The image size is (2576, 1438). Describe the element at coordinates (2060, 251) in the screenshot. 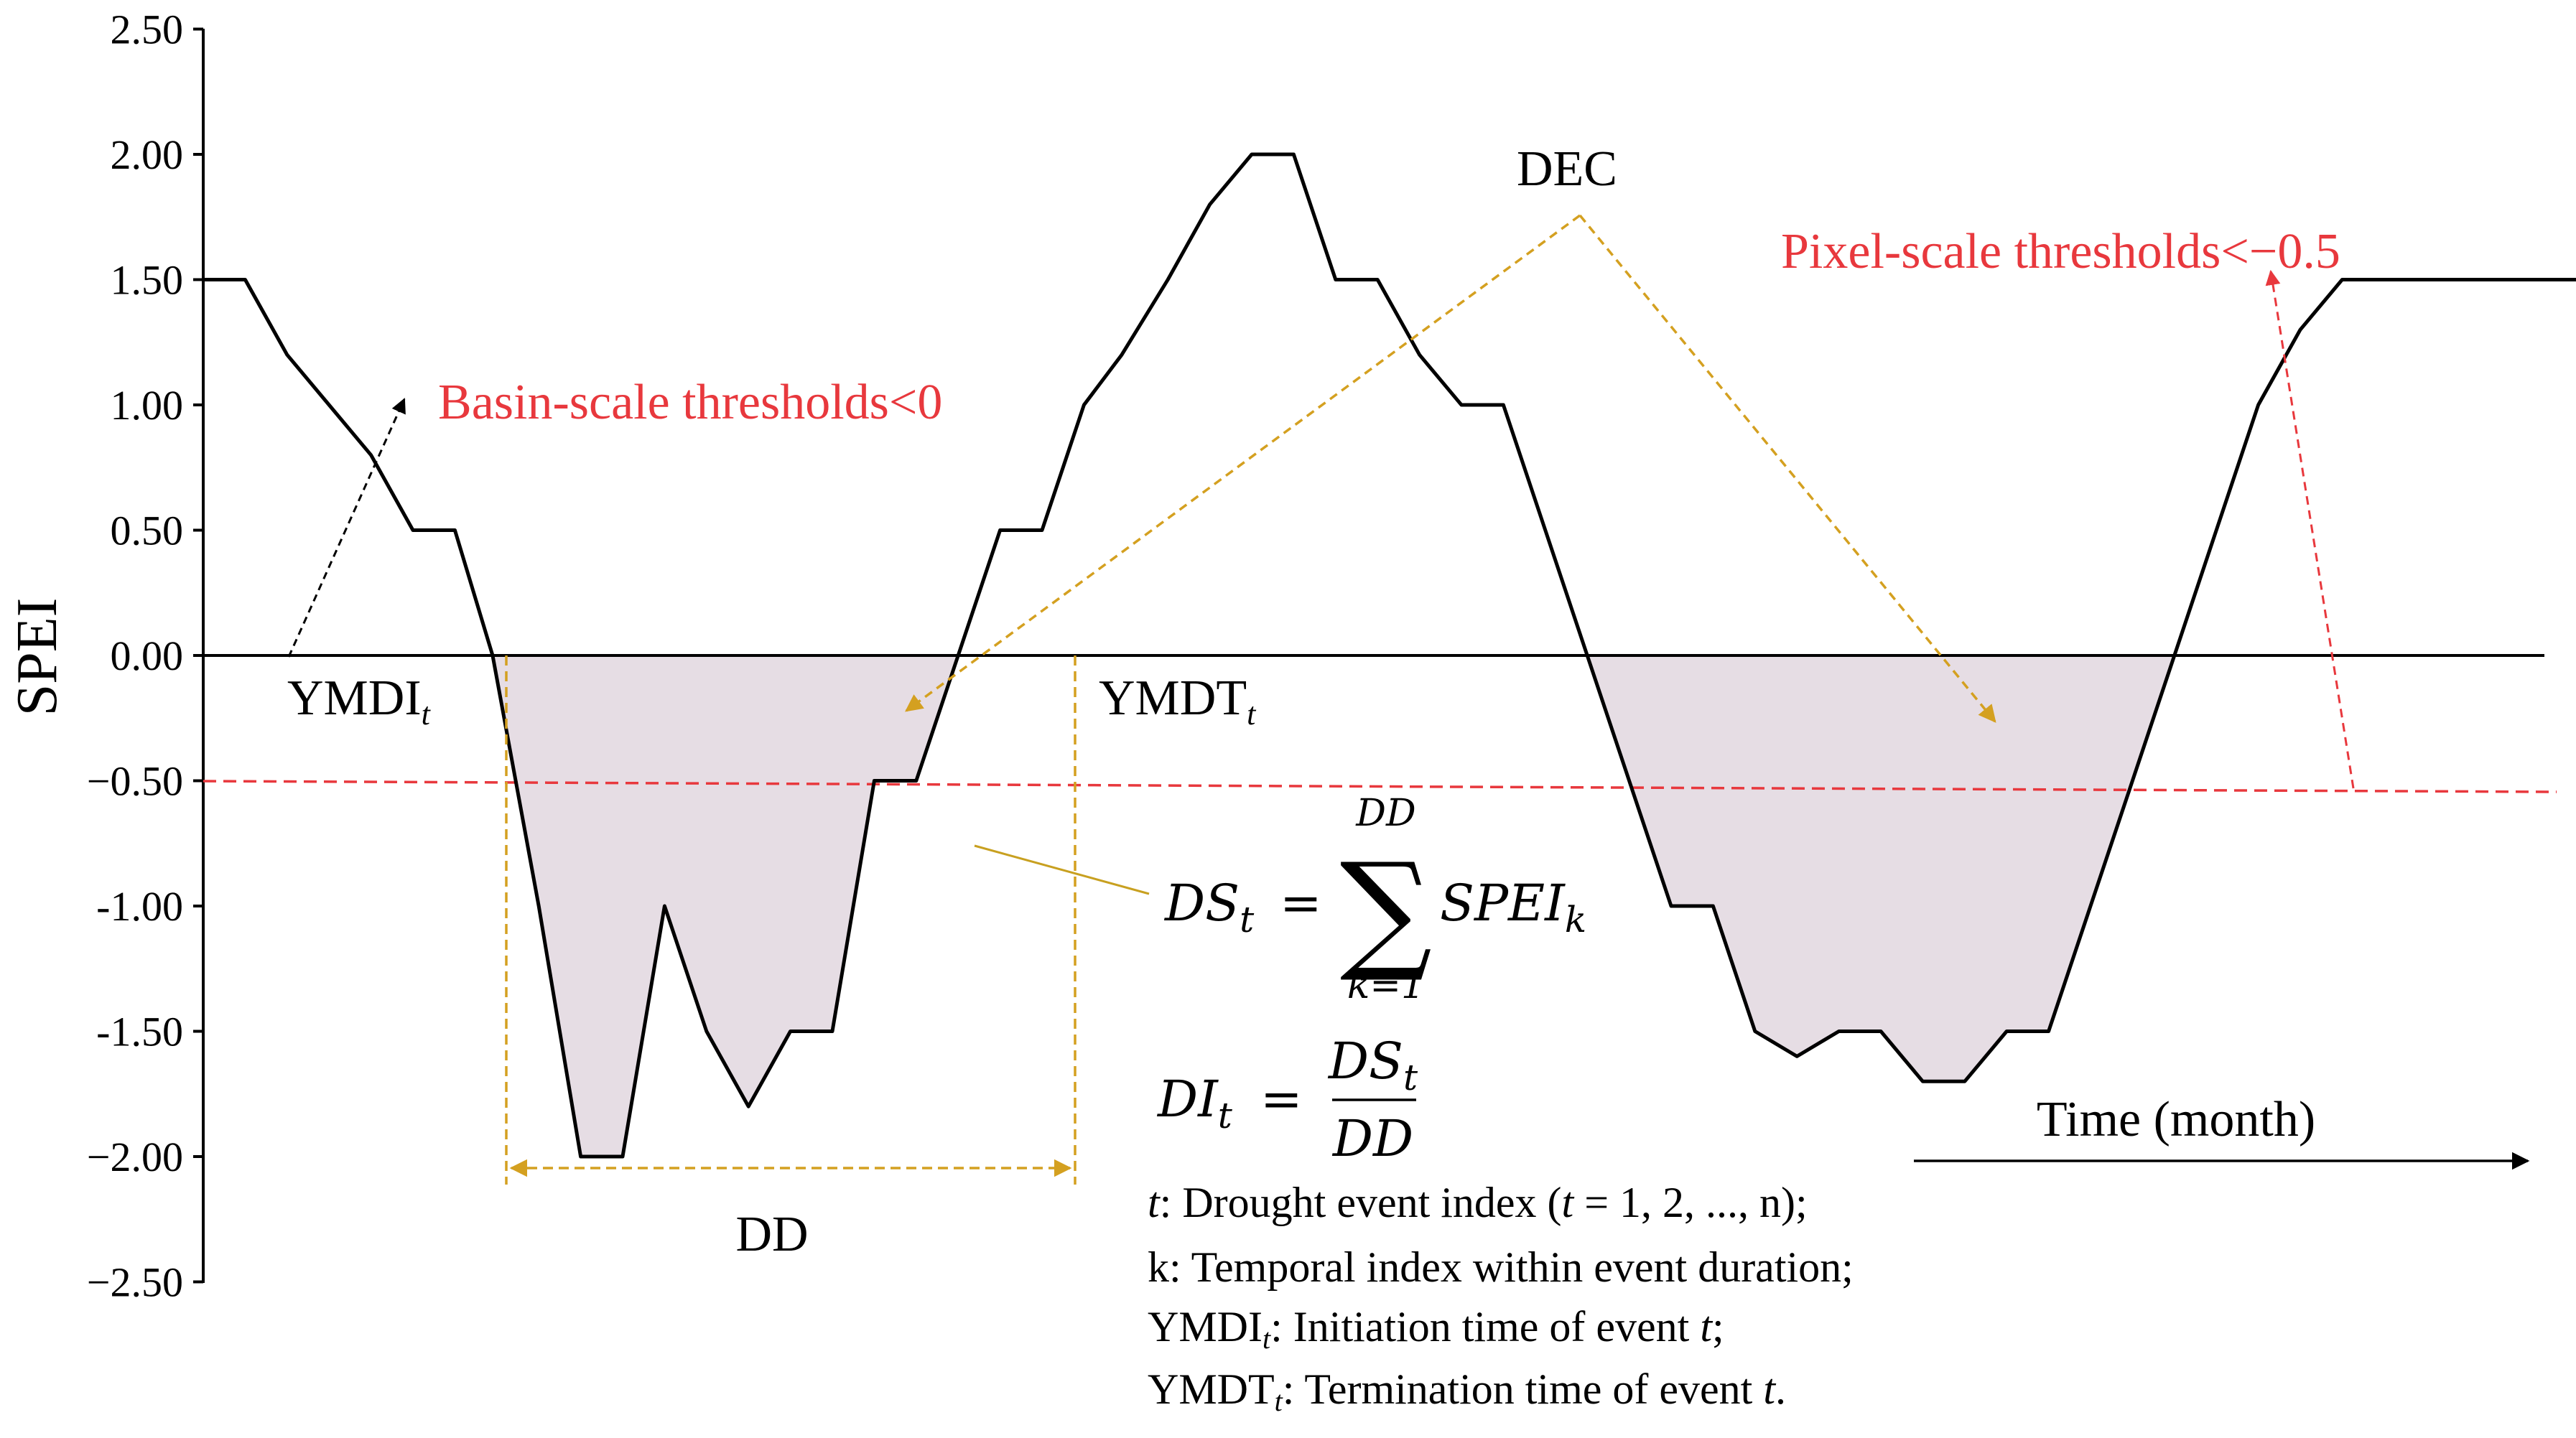

I see `pixel-threshold-label: Pixel-scale thresholds<−0.5` at that location.